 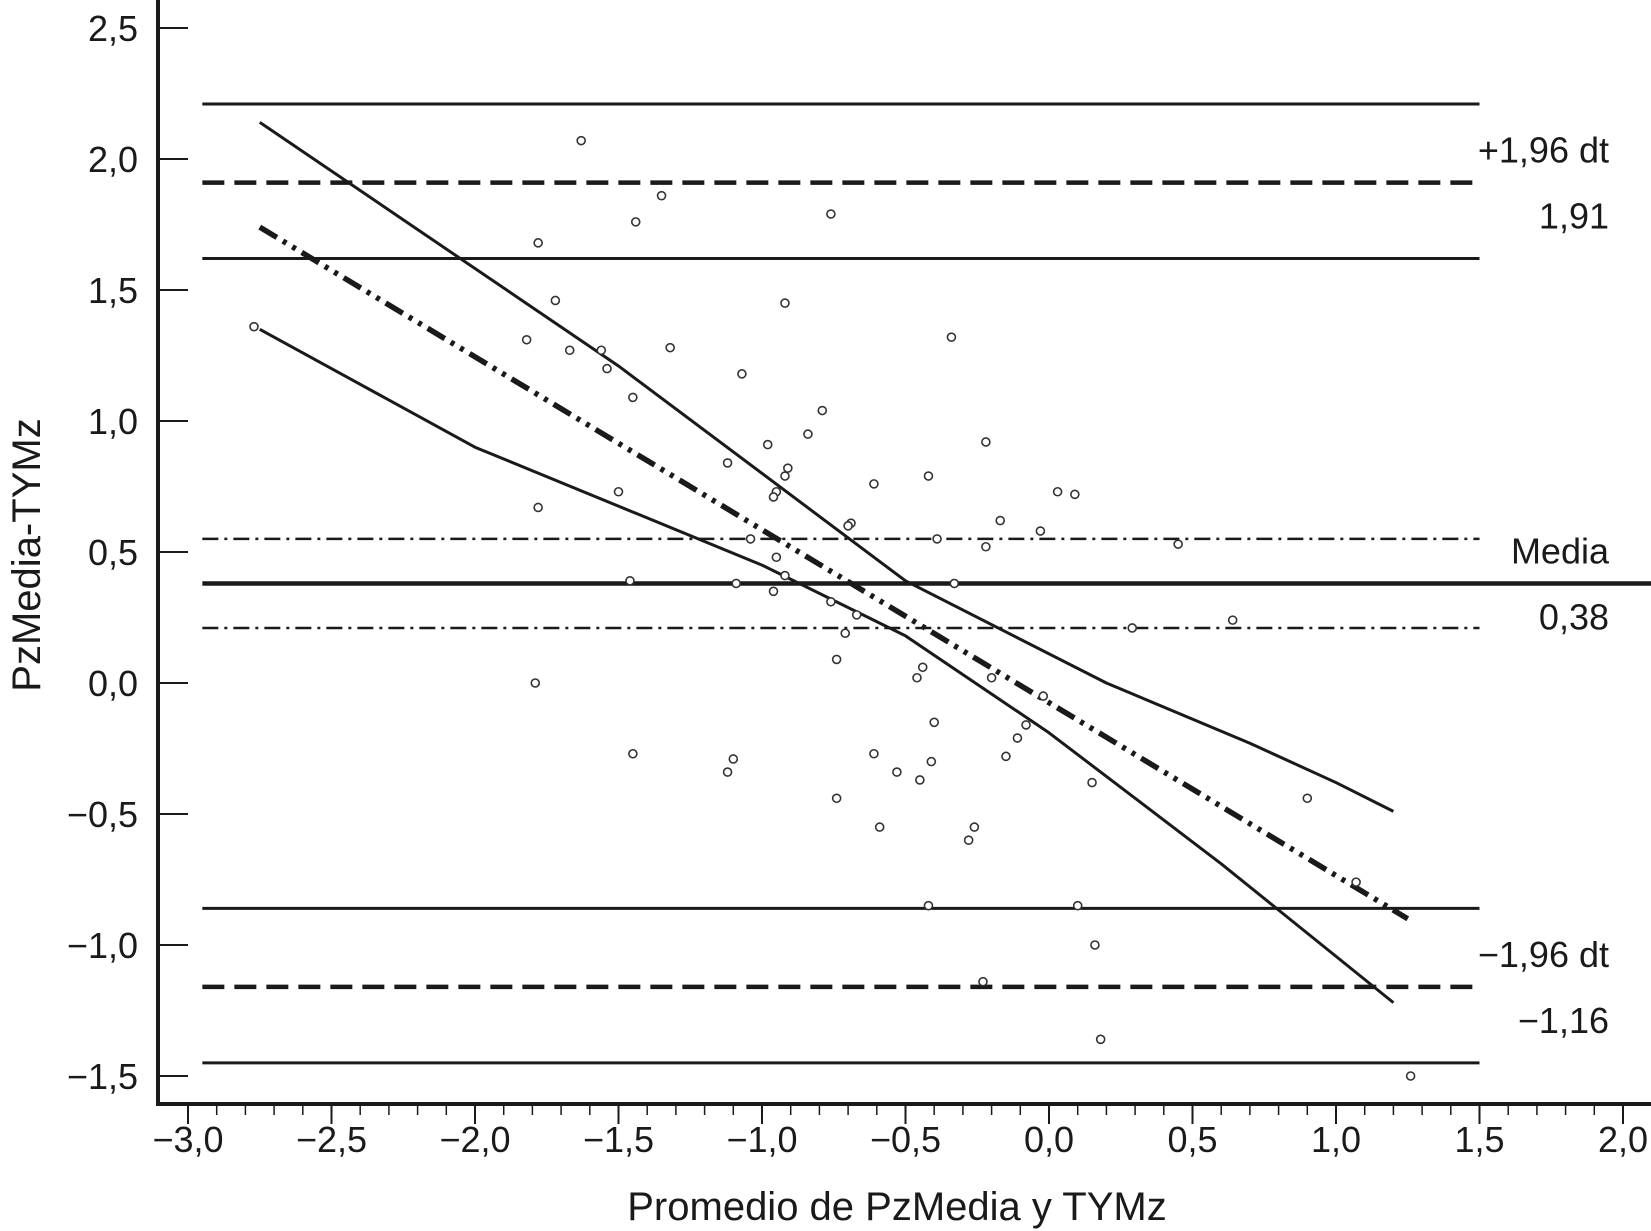 What do you see at coordinates (1563, 1020) in the screenshot?
I see `annotation-label: −1,16` at bounding box center [1563, 1020].